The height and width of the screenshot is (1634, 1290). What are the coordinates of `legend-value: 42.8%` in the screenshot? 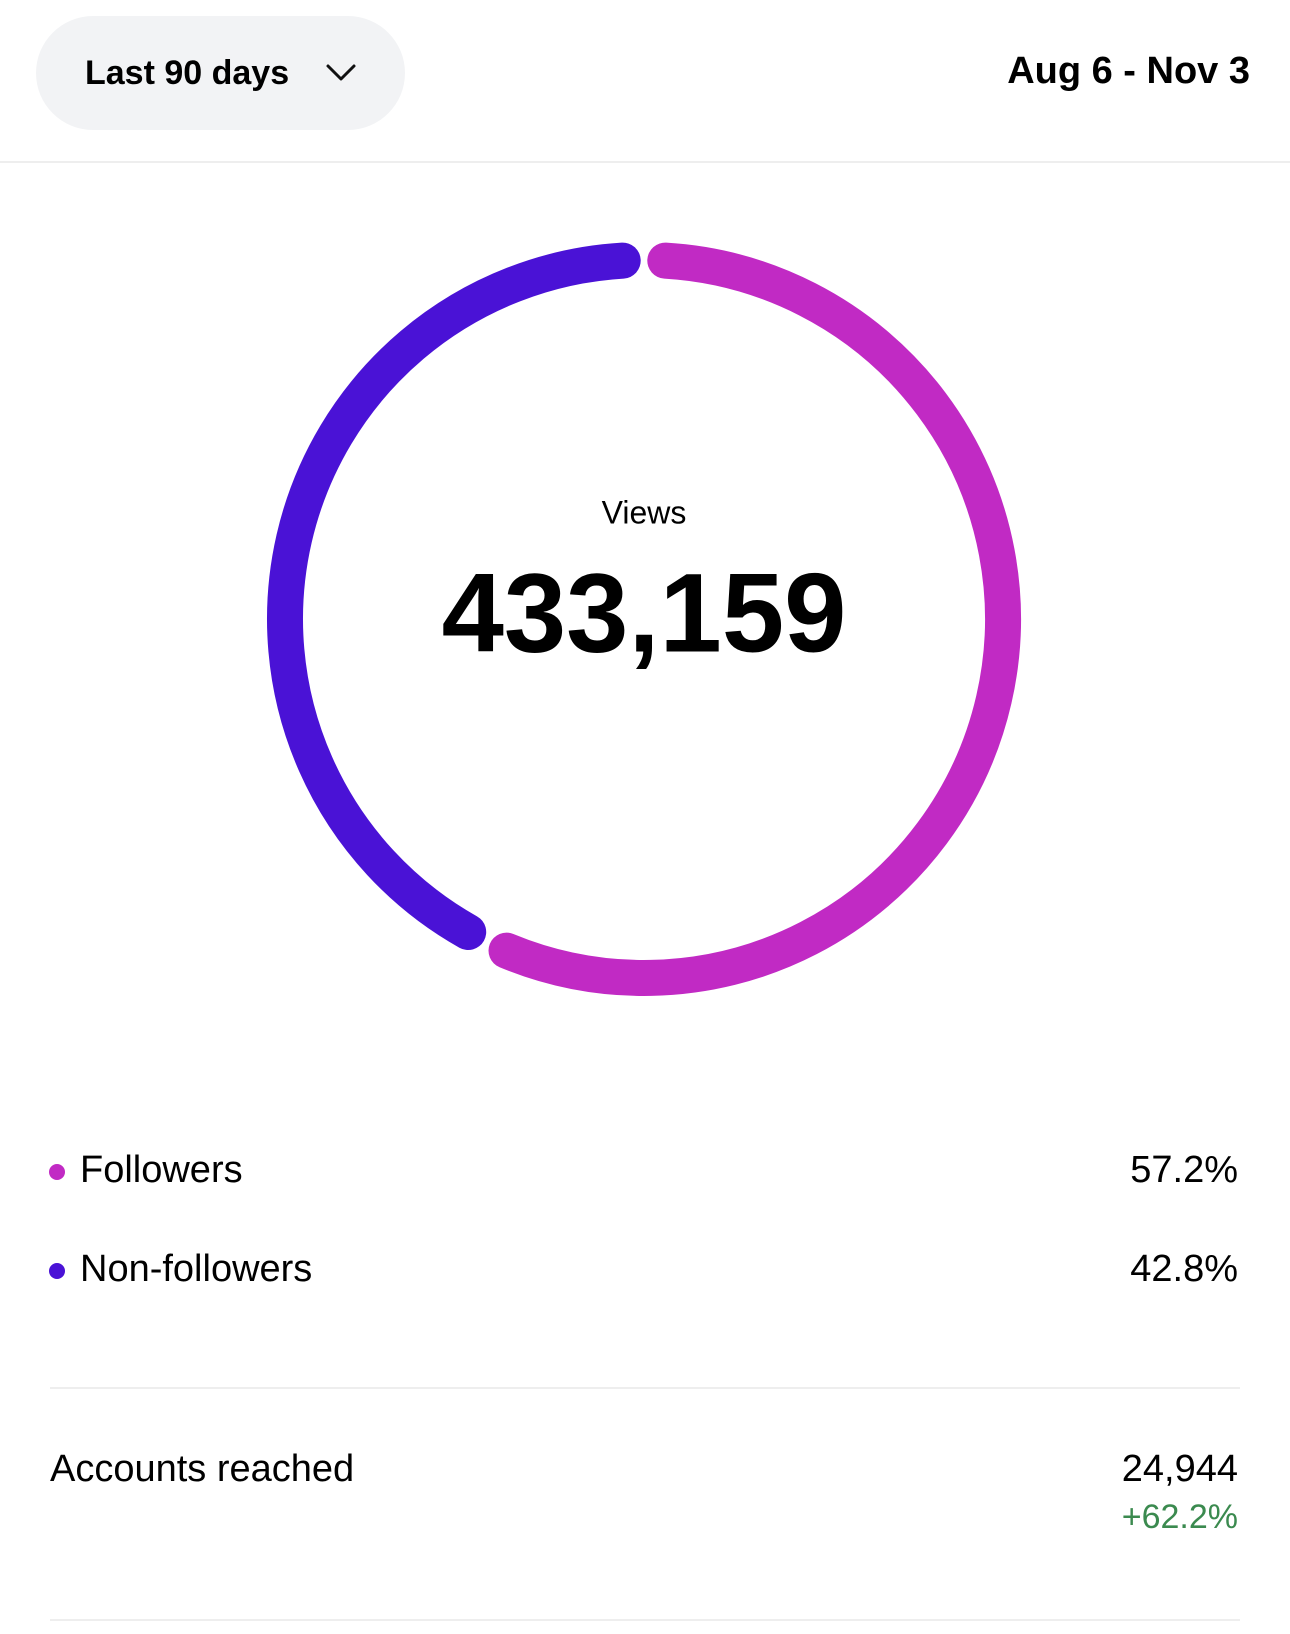 It's located at (1184, 1269).